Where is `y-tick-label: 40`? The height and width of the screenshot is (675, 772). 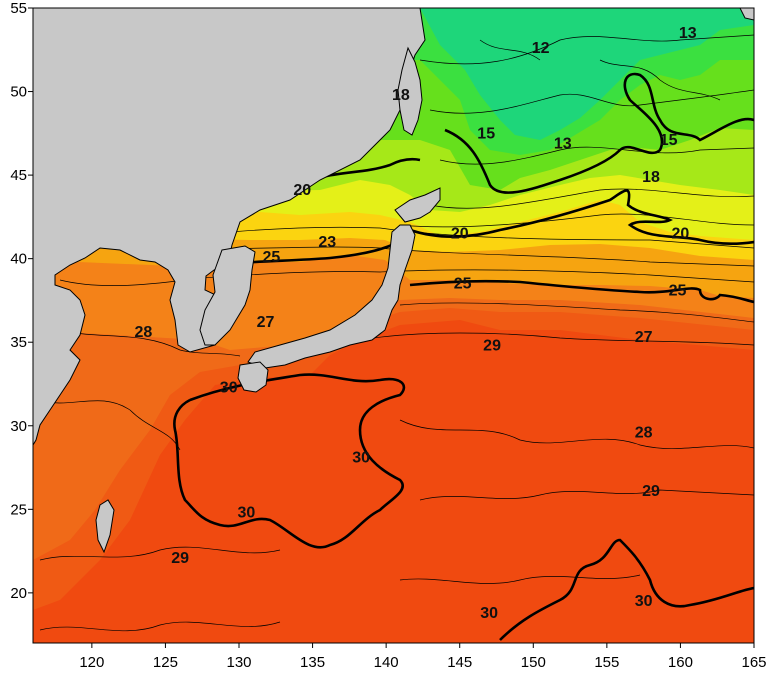 y-tick-label: 40 is located at coordinates (18, 259).